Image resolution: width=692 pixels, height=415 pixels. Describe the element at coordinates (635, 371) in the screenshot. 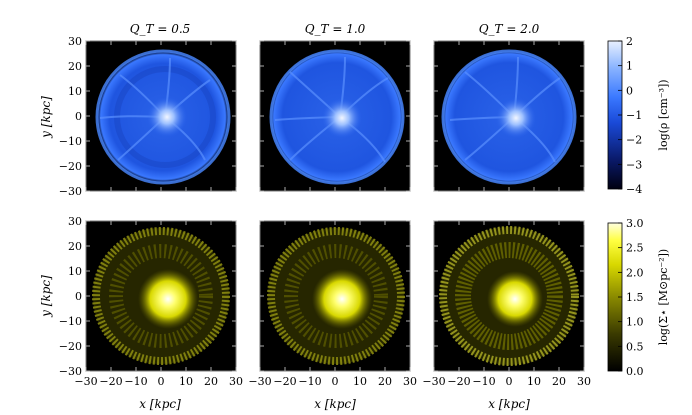

I see `colorbar-tick-label: 0.0` at that location.